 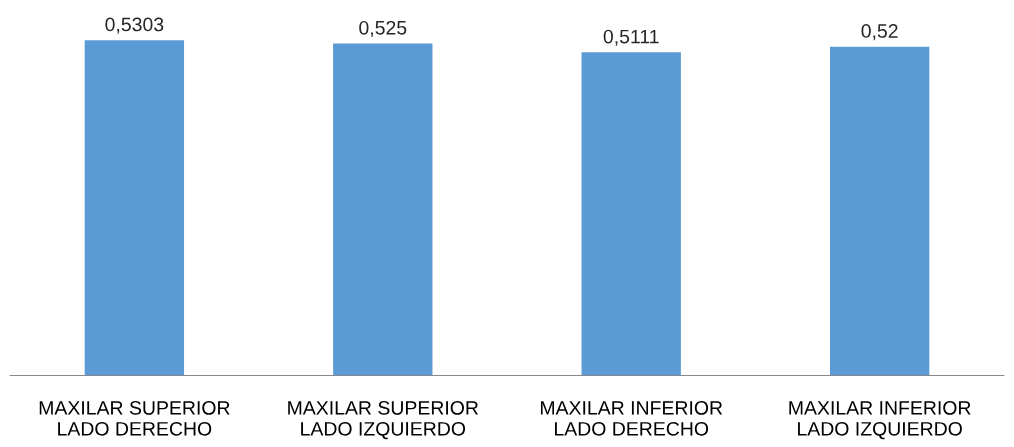 What do you see at coordinates (631, 418) in the screenshot?
I see `x-tick-label: MAXILAR INFERIOR LADO DERECHO` at bounding box center [631, 418].